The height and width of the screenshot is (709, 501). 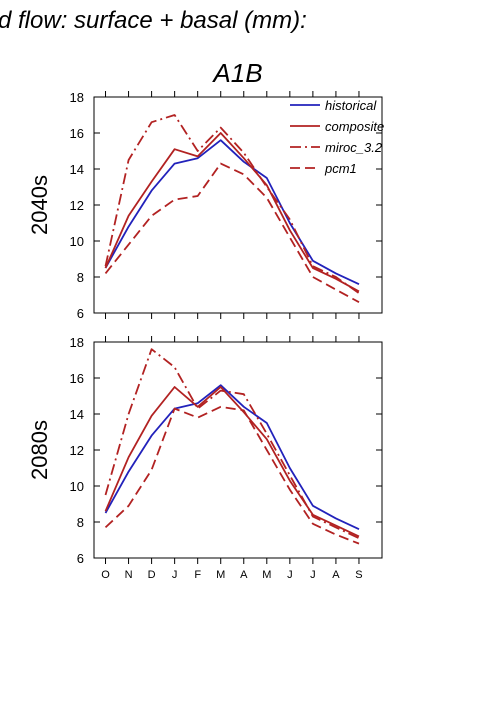 I want to click on x-tick-label: S, so click(x=358, y=575).